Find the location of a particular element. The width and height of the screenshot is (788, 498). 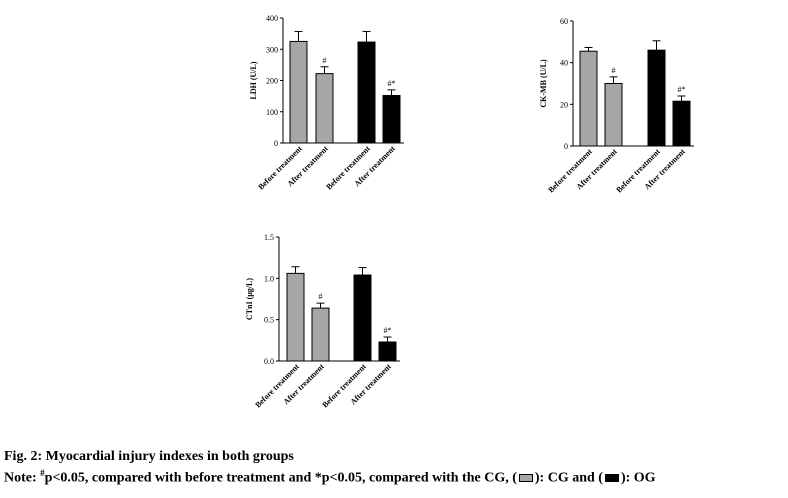

y-axis-label: CK-MB (U/L) is located at coordinates (543, 83).